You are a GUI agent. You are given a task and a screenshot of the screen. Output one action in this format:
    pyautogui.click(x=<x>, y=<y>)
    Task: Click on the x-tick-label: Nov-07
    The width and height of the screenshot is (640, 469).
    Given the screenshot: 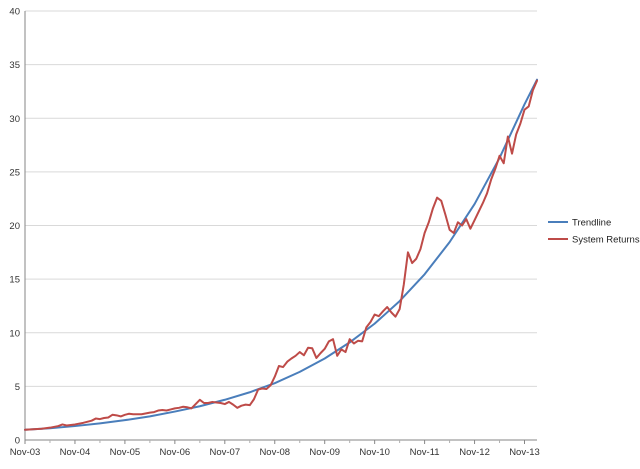 What is the action you would take?
    pyautogui.click(x=224, y=452)
    